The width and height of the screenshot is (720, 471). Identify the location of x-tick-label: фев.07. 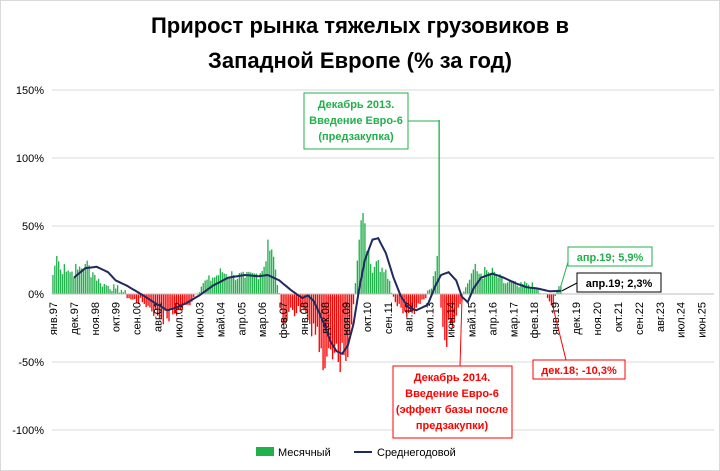
(284, 320).